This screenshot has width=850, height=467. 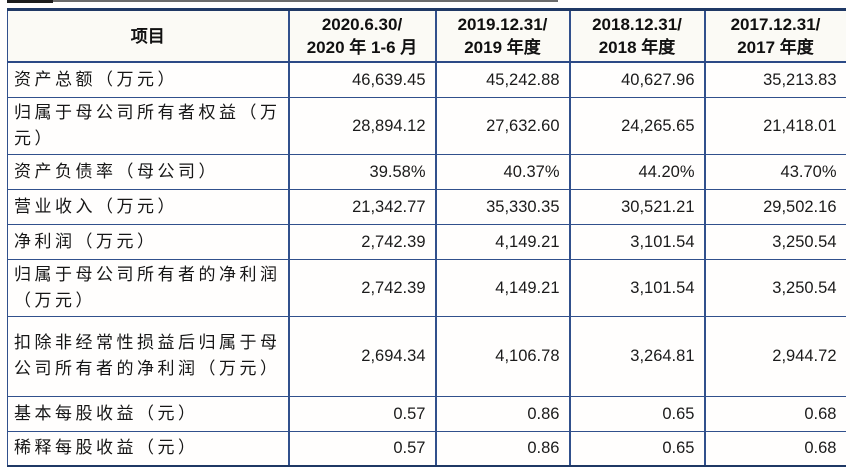 What do you see at coordinates (637, 356) in the screenshot?
I see `cell-value: 3,264.81` at bounding box center [637, 356].